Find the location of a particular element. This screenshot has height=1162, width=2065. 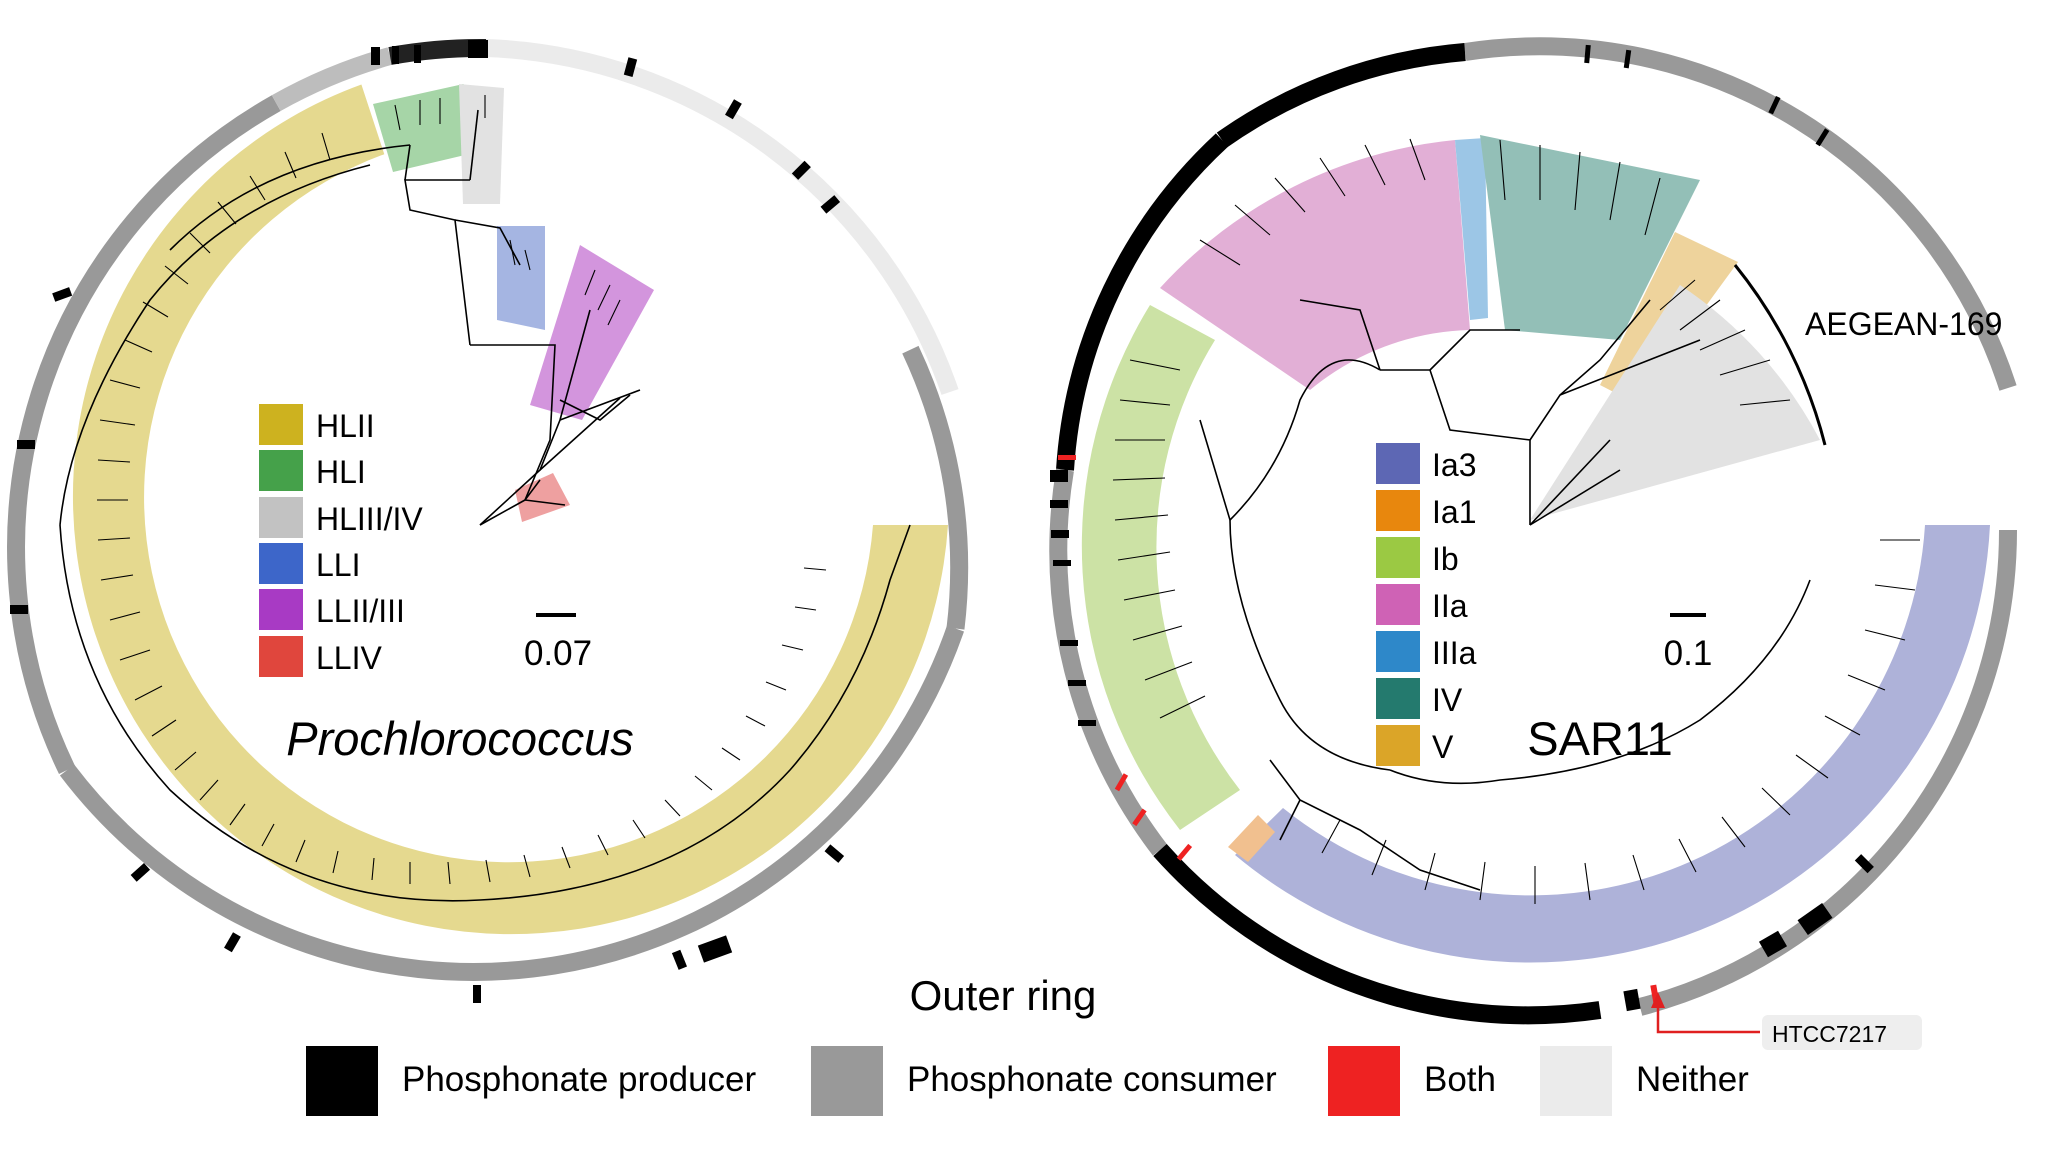

outer-ring-item-producer: Phosphonate producer is located at coordinates (531, 1081).